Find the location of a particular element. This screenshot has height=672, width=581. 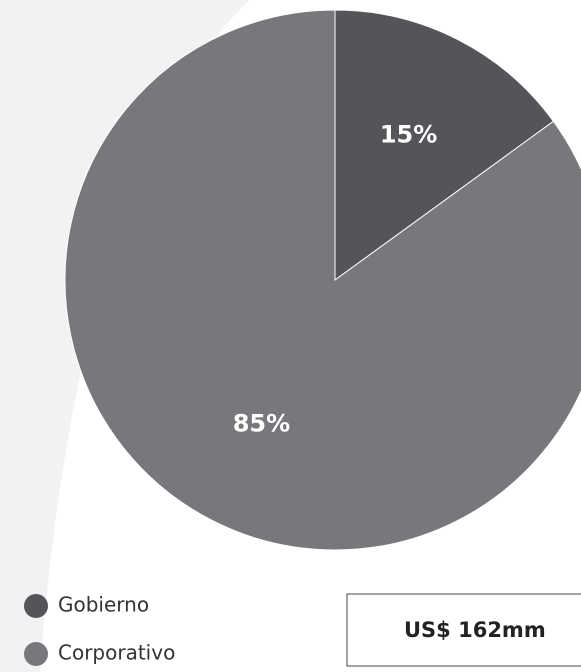

total-label: US$ 162mm is located at coordinates (475, 630).